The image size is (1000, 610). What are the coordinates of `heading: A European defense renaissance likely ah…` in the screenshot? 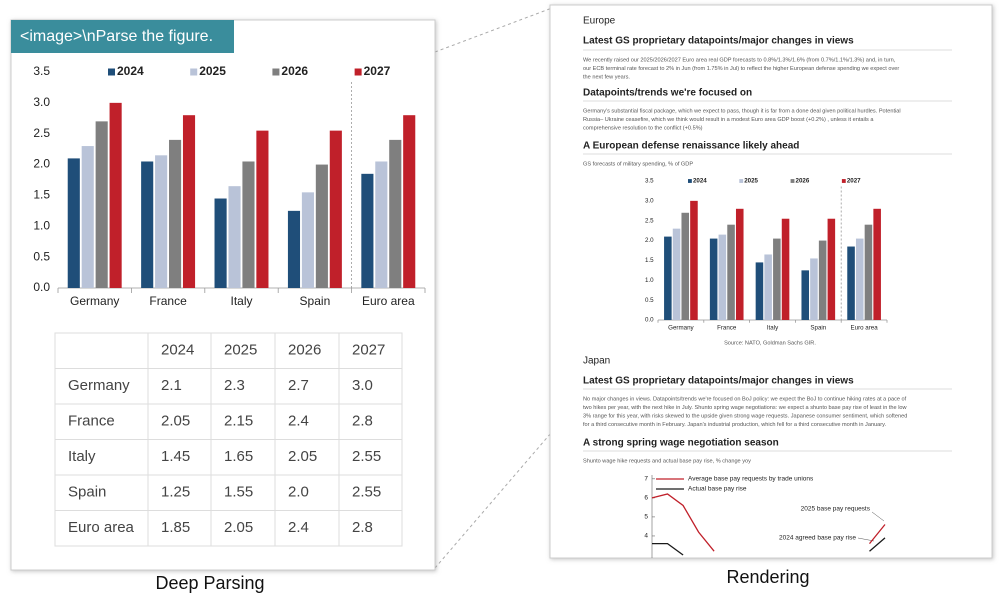 It's located at (691, 146).